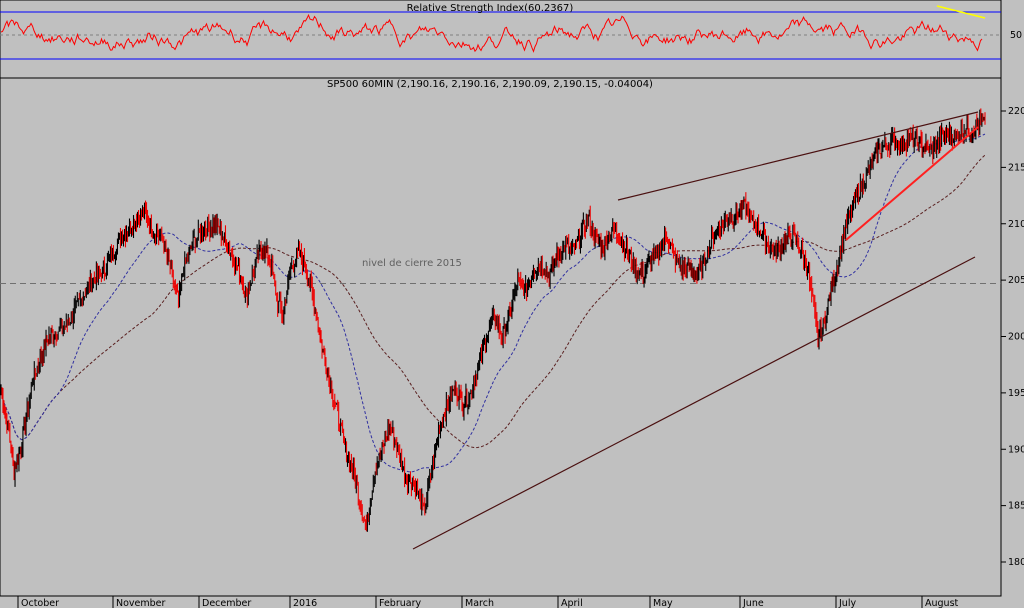 The image size is (1024, 608). I want to click on short-term-uptrend-line, so click(912, 183).